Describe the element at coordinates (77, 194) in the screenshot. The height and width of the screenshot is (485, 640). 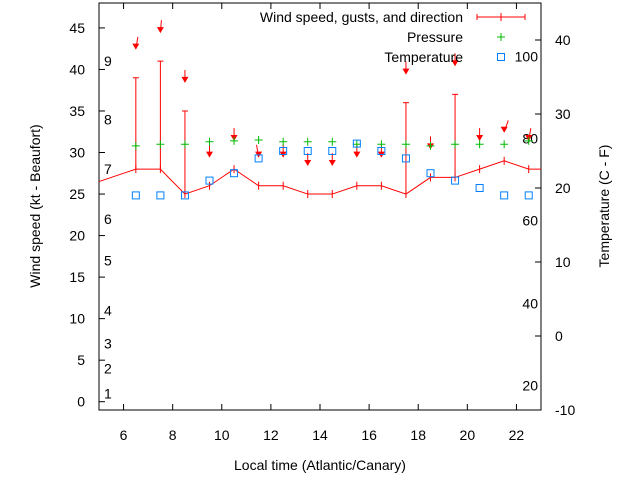
I see `y-tick-label: 25` at that location.